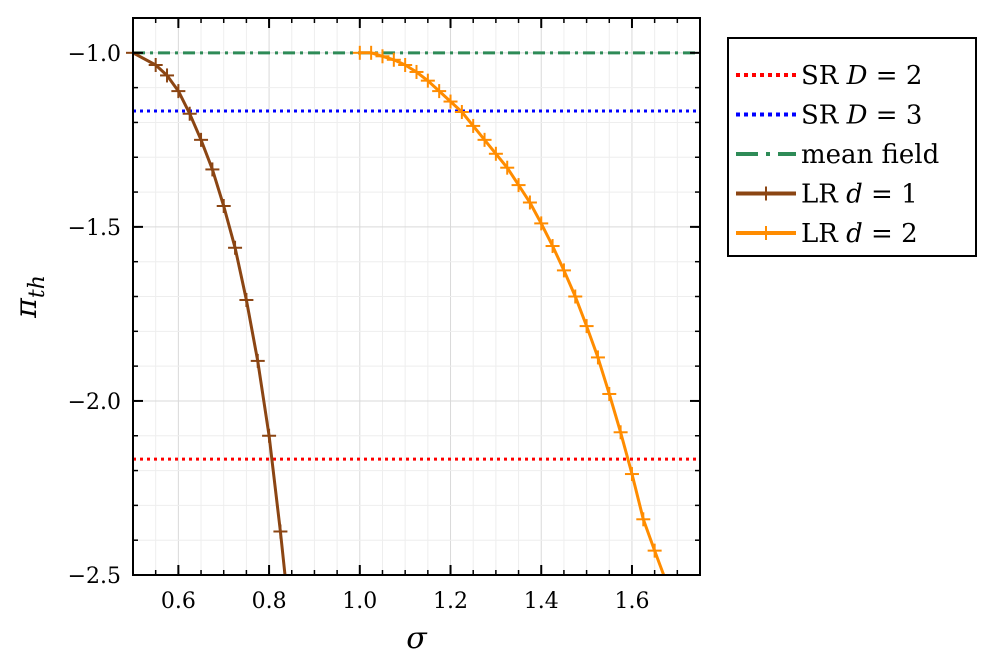 The image size is (996, 664). Describe the element at coordinates (541, 601) in the screenshot. I see `x-tick-label: 1.4` at that location.